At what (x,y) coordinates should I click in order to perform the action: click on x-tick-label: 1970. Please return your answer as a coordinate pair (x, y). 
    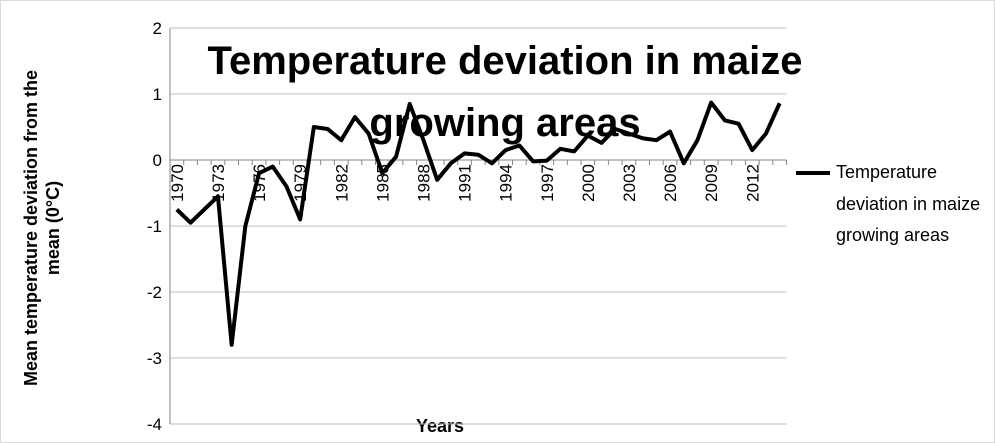
    Looking at the image, I should click on (177, 183).